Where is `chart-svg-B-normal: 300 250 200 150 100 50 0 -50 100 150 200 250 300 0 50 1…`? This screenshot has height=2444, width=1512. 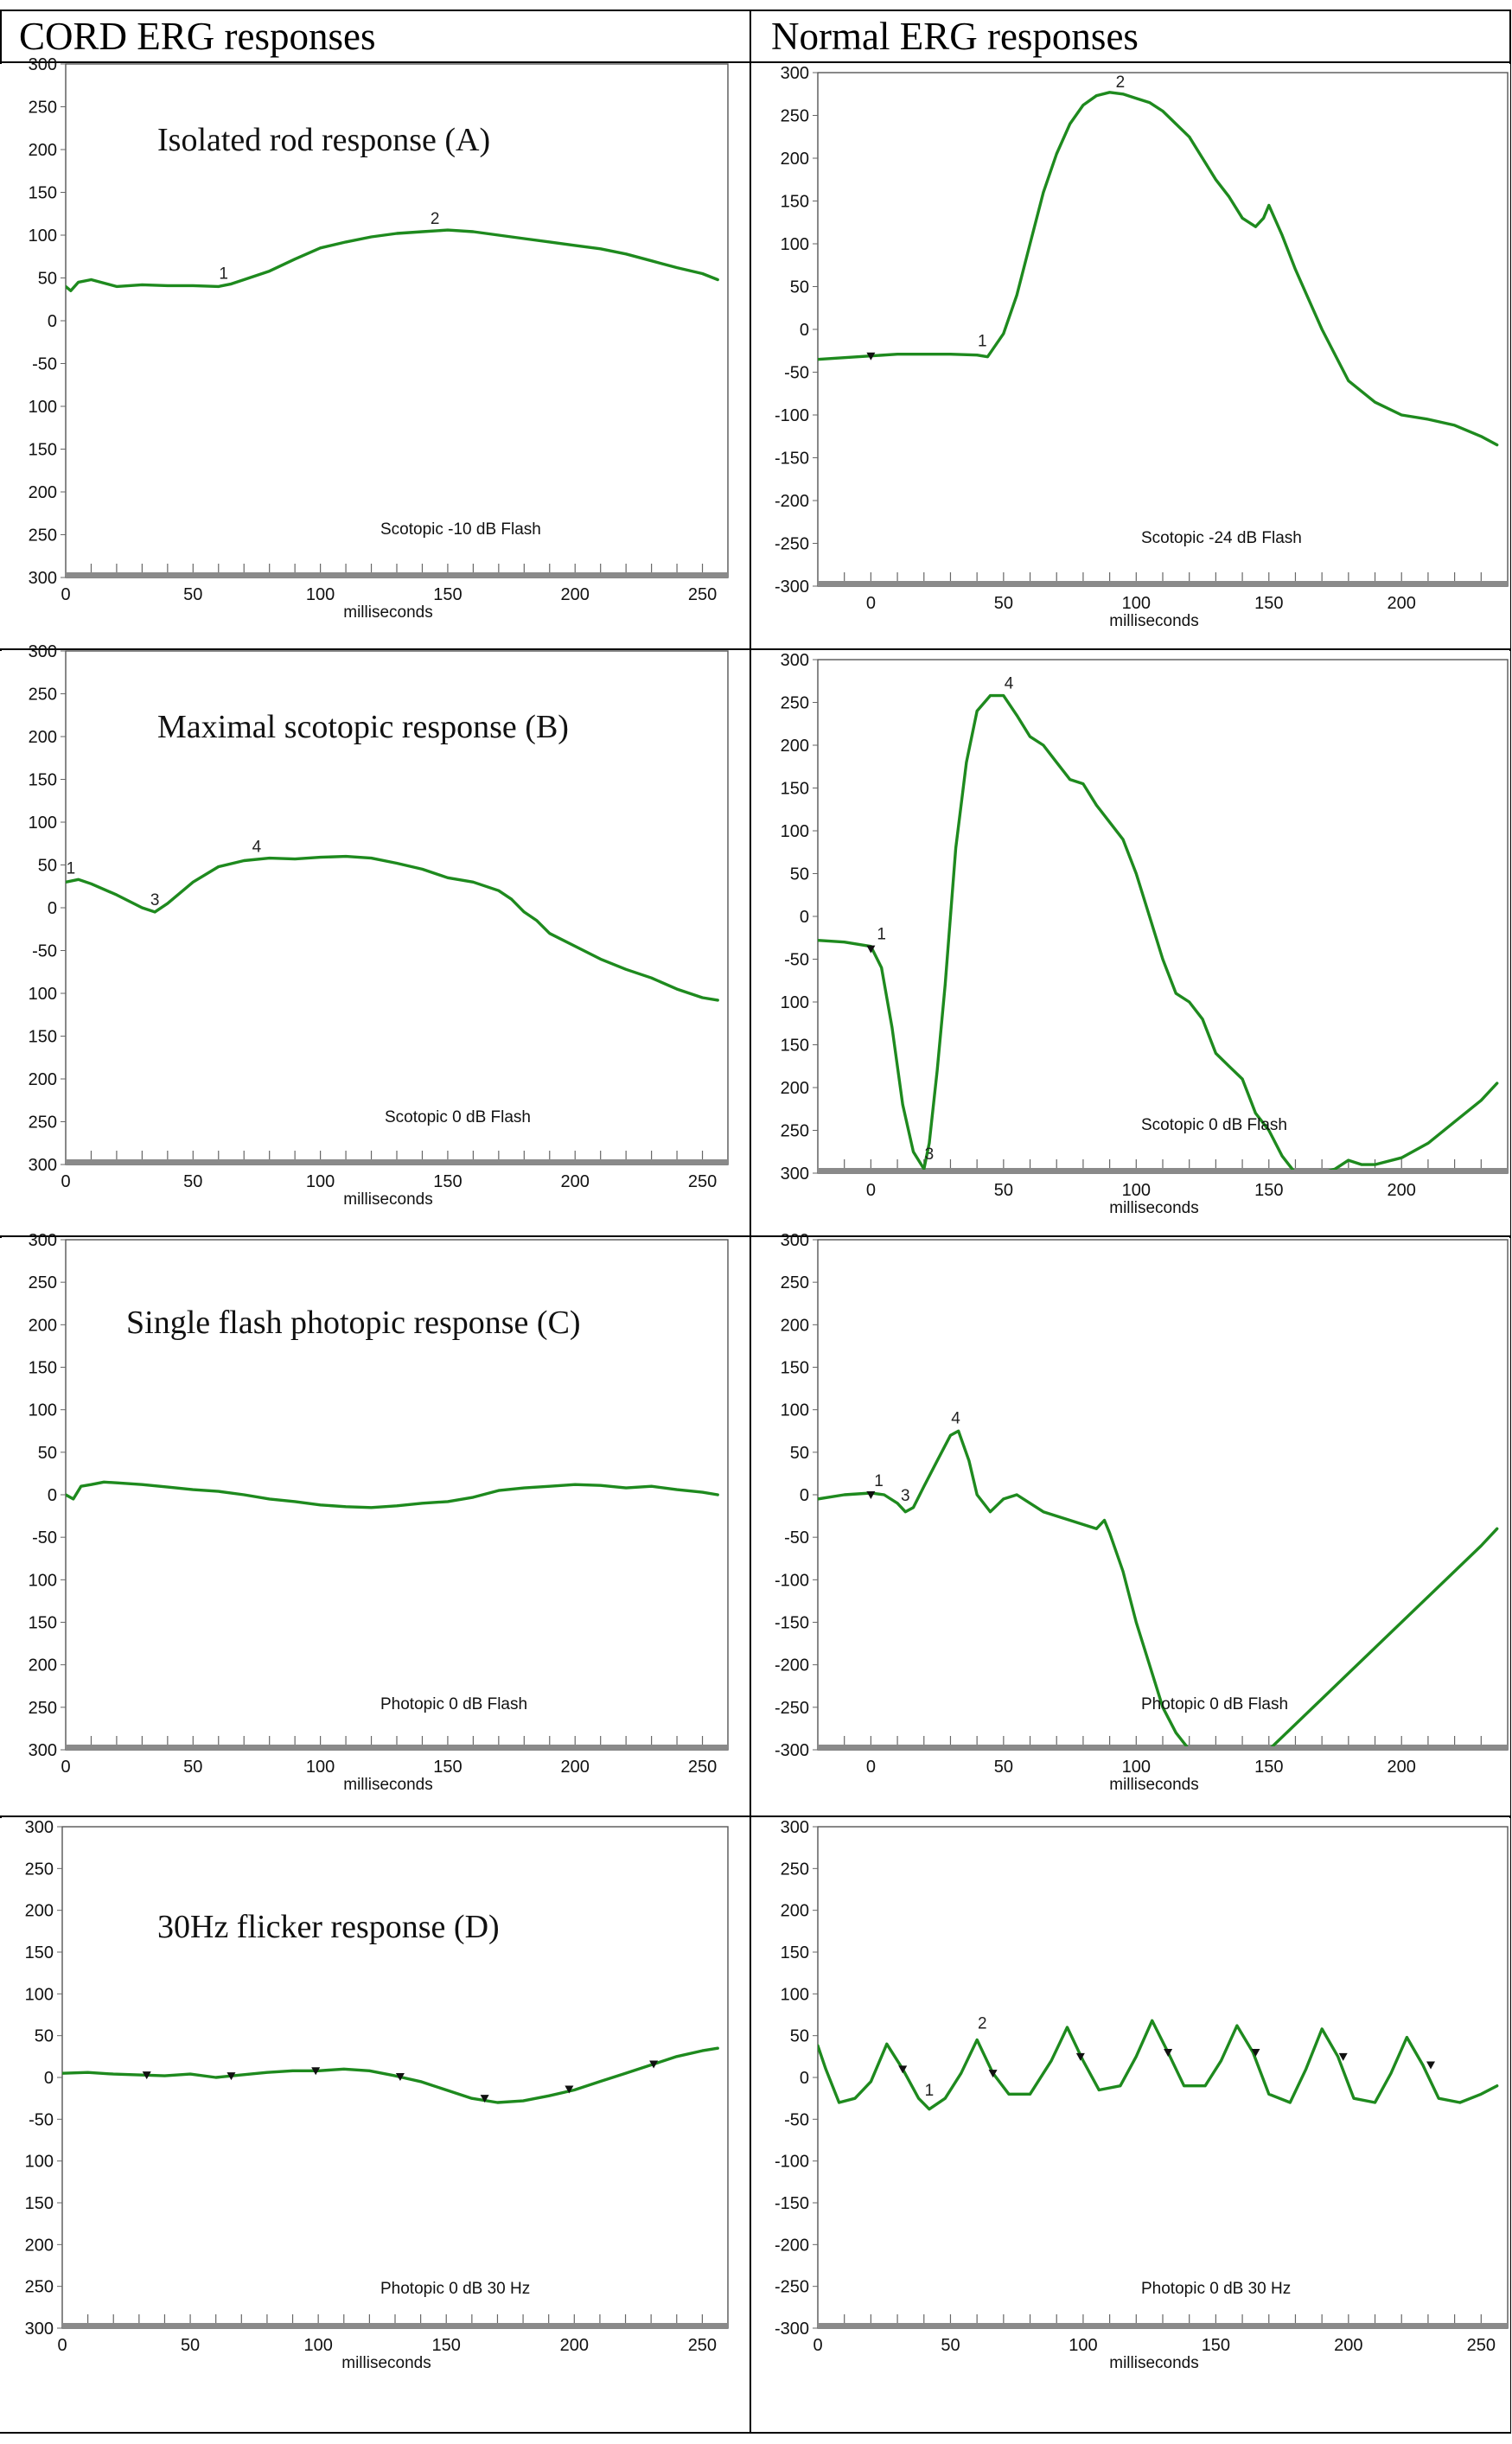 chart-svg-B-normal: 300 250 200 150 100 50 0 -50 100 150 200 250 300 0 50 1… is located at coordinates (1145, 934).